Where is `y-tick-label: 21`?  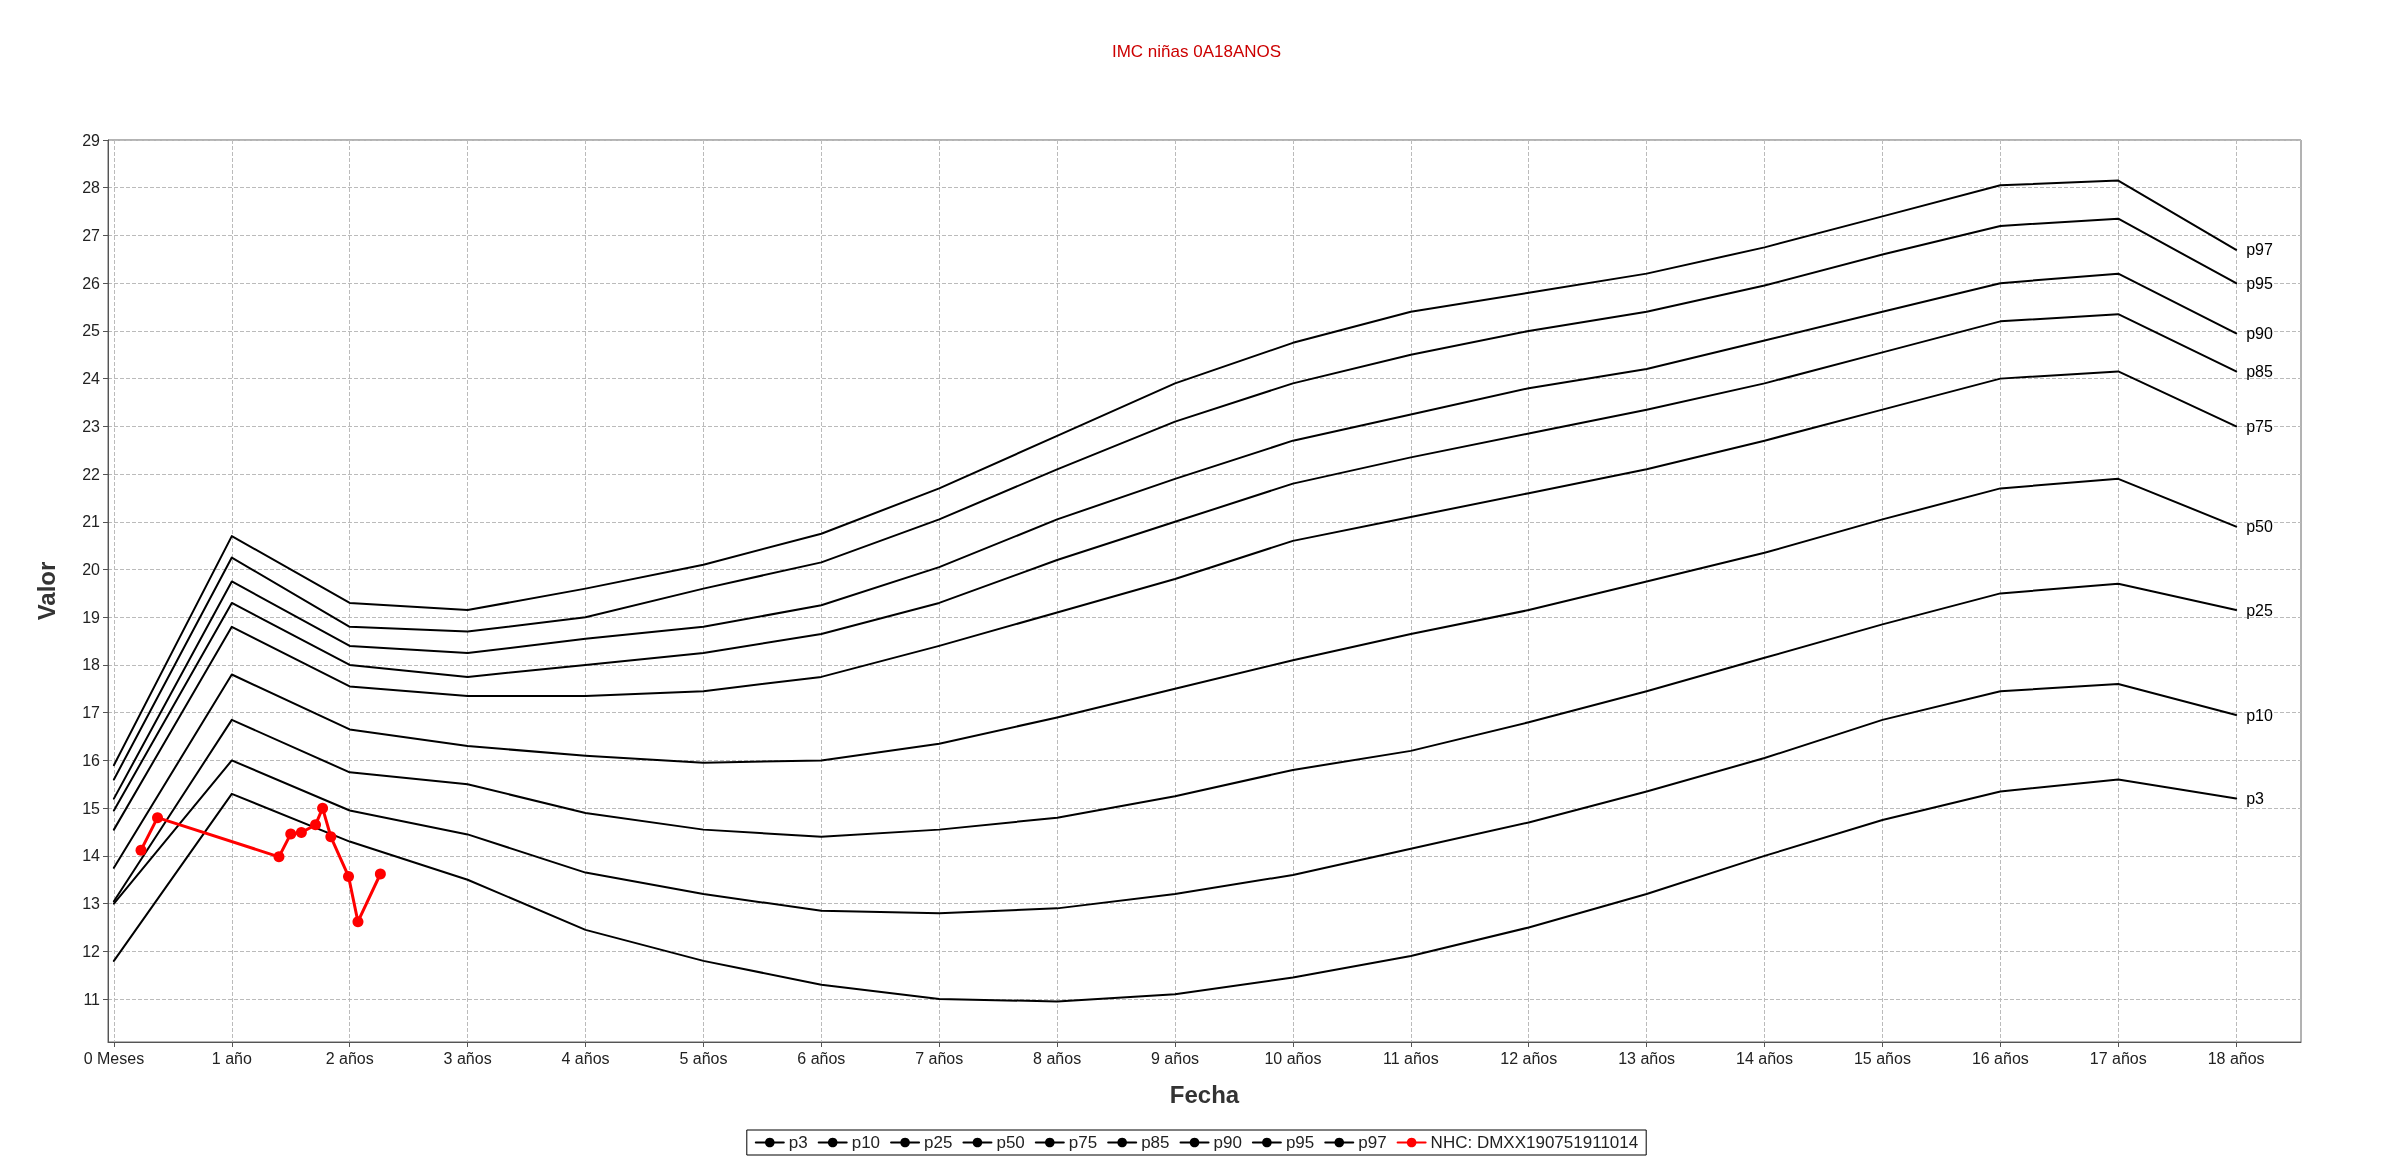 y-tick-label: 21 is located at coordinates (91, 522).